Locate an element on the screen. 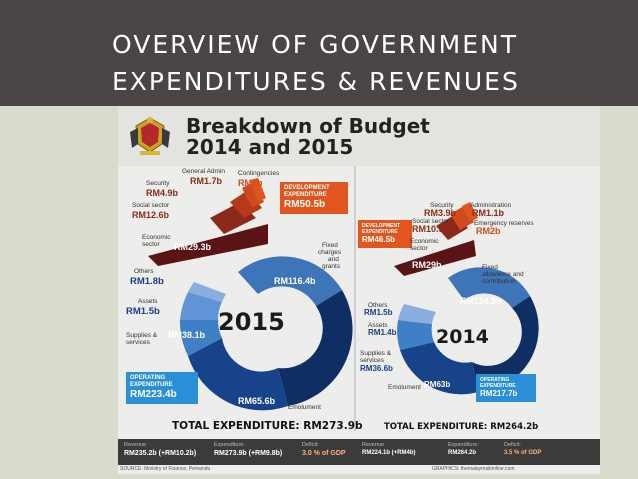 This screenshot has height=479, width=638. label-fixed-4: grants is located at coordinates (331, 266).